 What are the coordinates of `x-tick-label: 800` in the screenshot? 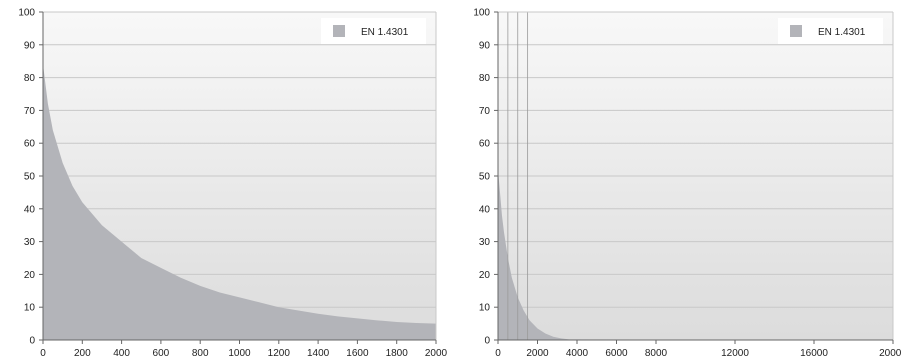 It's located at (200, 353).